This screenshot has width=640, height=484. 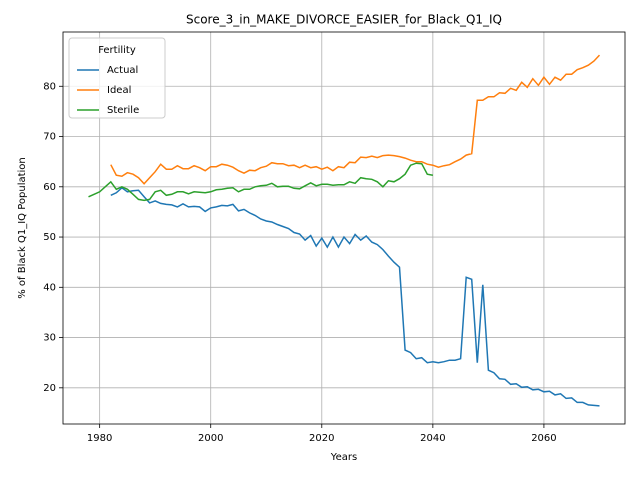 What do you see at coordinates (117, 50) in the screenshot?
I see `legend-title: Fertility` at bounding box center [117, 50].